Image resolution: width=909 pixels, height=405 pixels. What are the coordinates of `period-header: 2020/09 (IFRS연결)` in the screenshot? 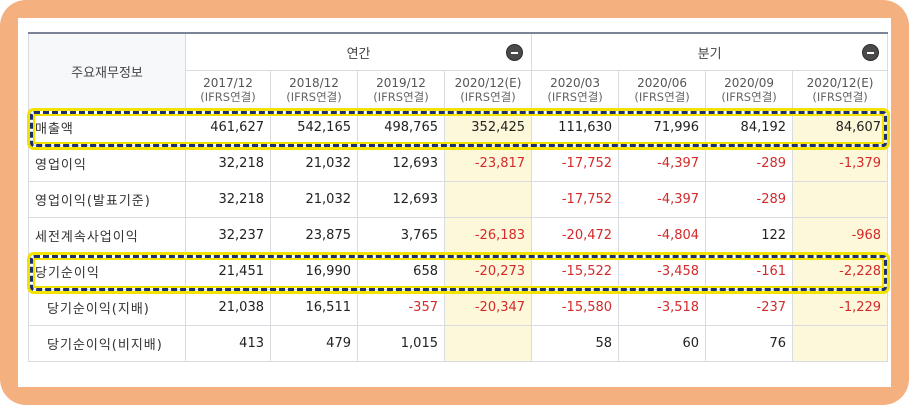 It's located at (749, 90).